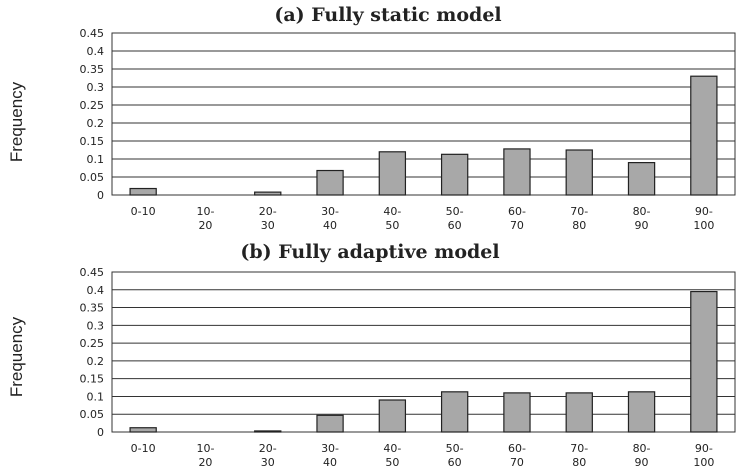 The image size is (740, 474). I want to click on panel-b-category-label: 50-60, so click(455, 455).